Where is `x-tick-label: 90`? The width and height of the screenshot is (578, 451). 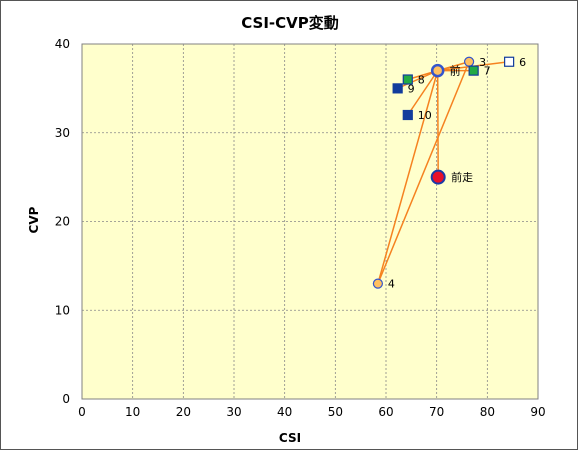 x-tick-label: 90 is located at coordinates (537, 412).